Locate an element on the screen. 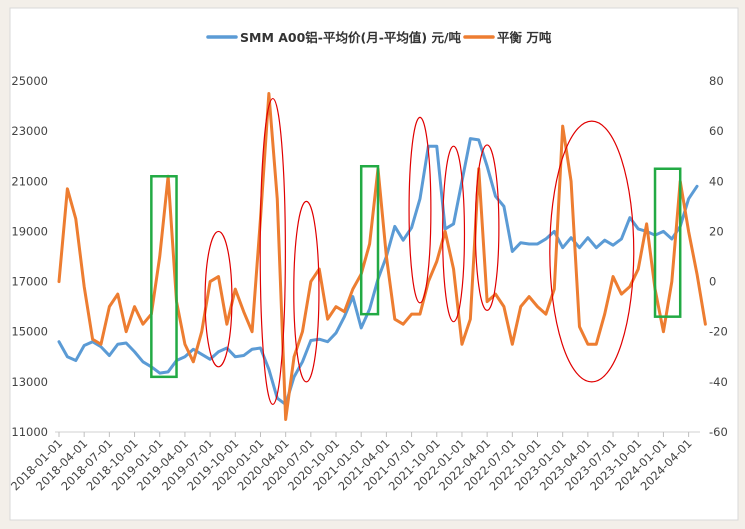 This screenshot has height=529, width=745. left-axis-tick-label: 23000 is located at coordinates (29, 131).